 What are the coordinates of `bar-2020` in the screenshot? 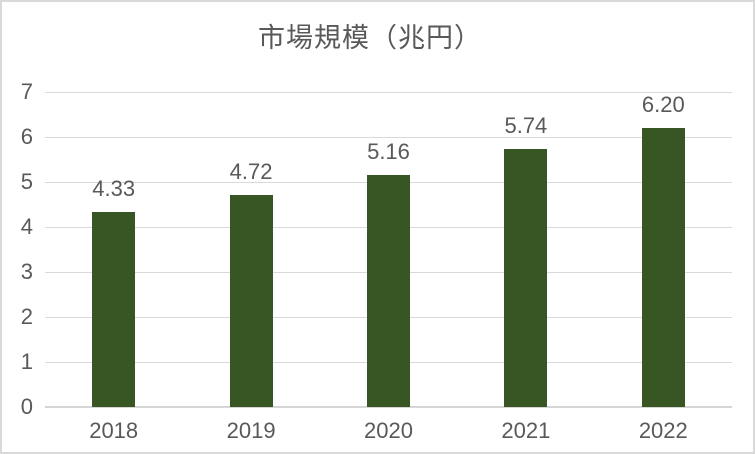 It's located at (388, 290).